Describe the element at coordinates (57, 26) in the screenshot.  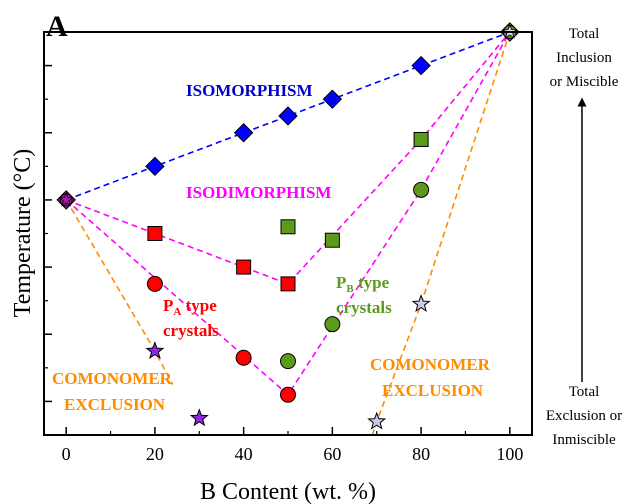
I see `panel-label: A` at that location.